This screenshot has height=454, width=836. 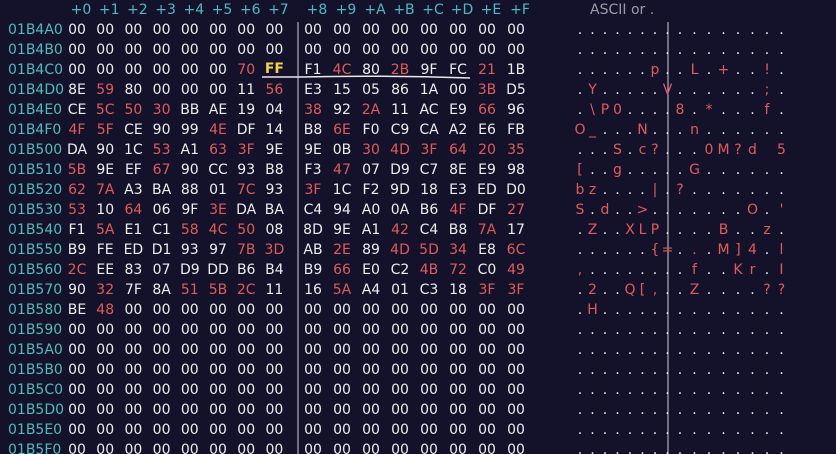 I want to click on address: 01B4A0, so click(x=35, y=30).